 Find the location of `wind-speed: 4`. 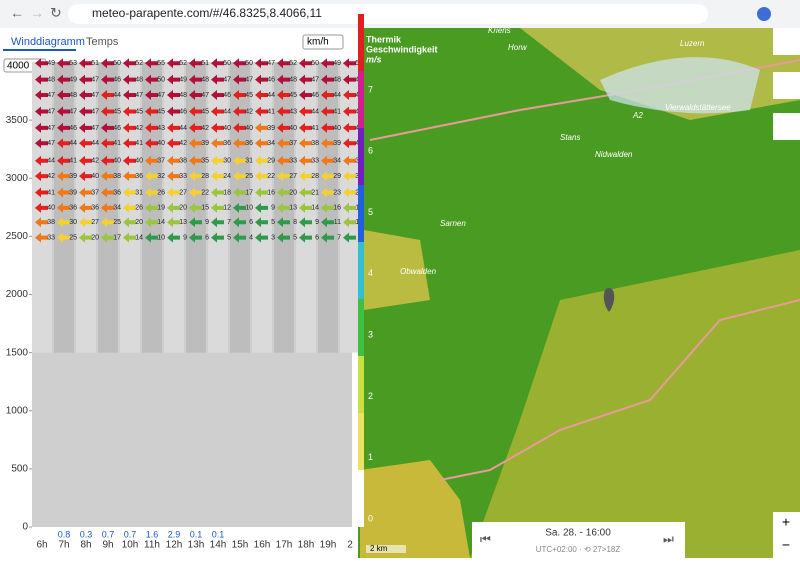

wind-speed: 4 is located at coordinates (251, 237).